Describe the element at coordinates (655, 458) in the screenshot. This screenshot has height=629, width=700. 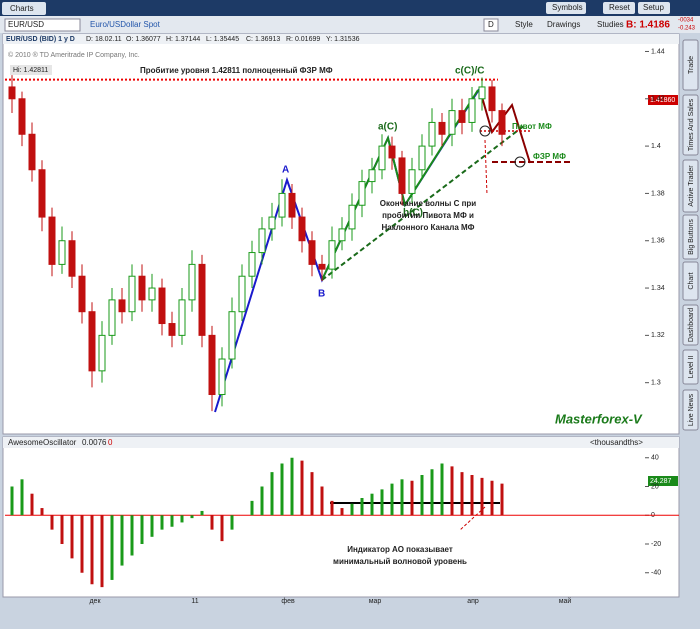
I see `y-tick-label: 40` at that location.